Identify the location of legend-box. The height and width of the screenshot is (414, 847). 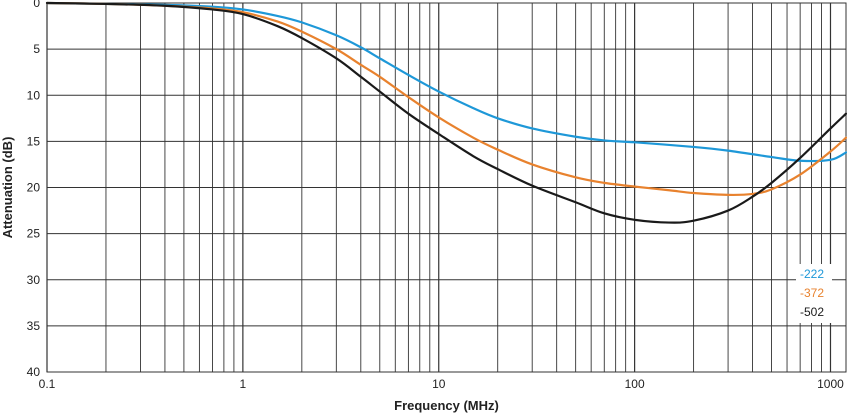
(814, 293).